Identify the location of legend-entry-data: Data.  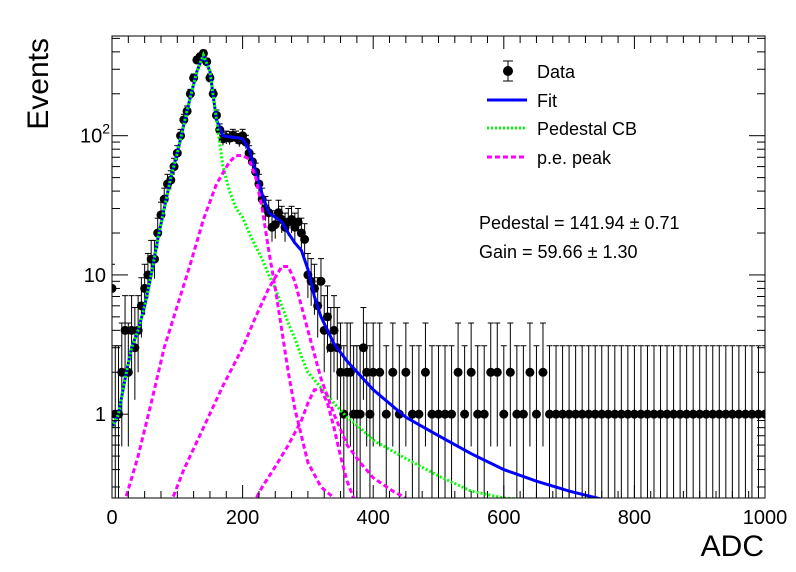
(539, 71).